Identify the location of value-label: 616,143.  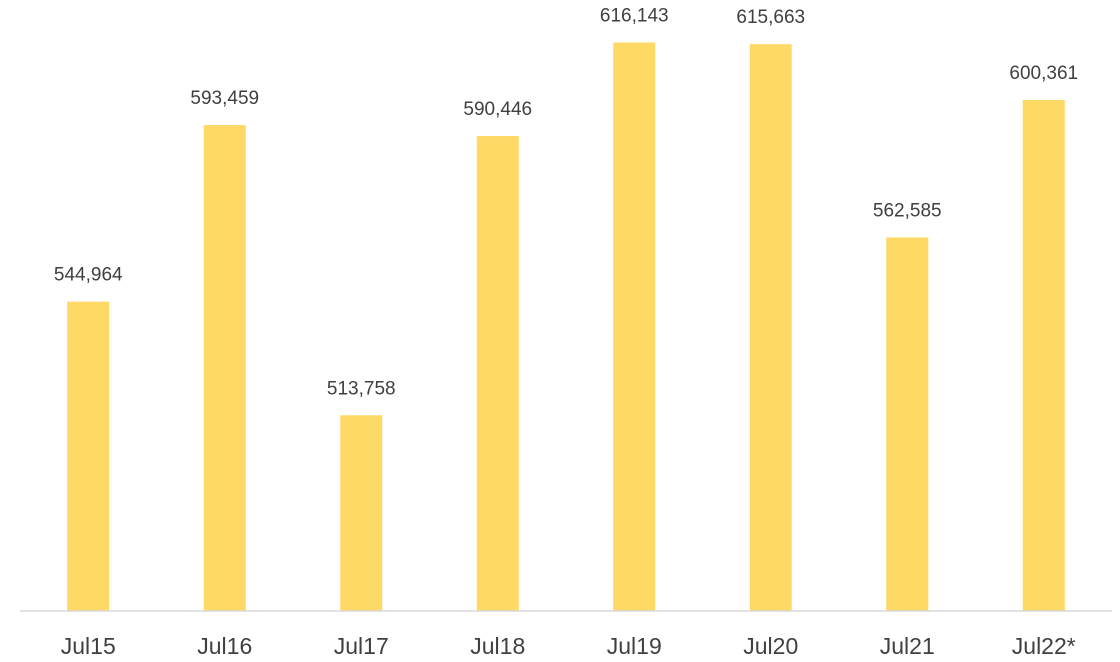
(634, 15).